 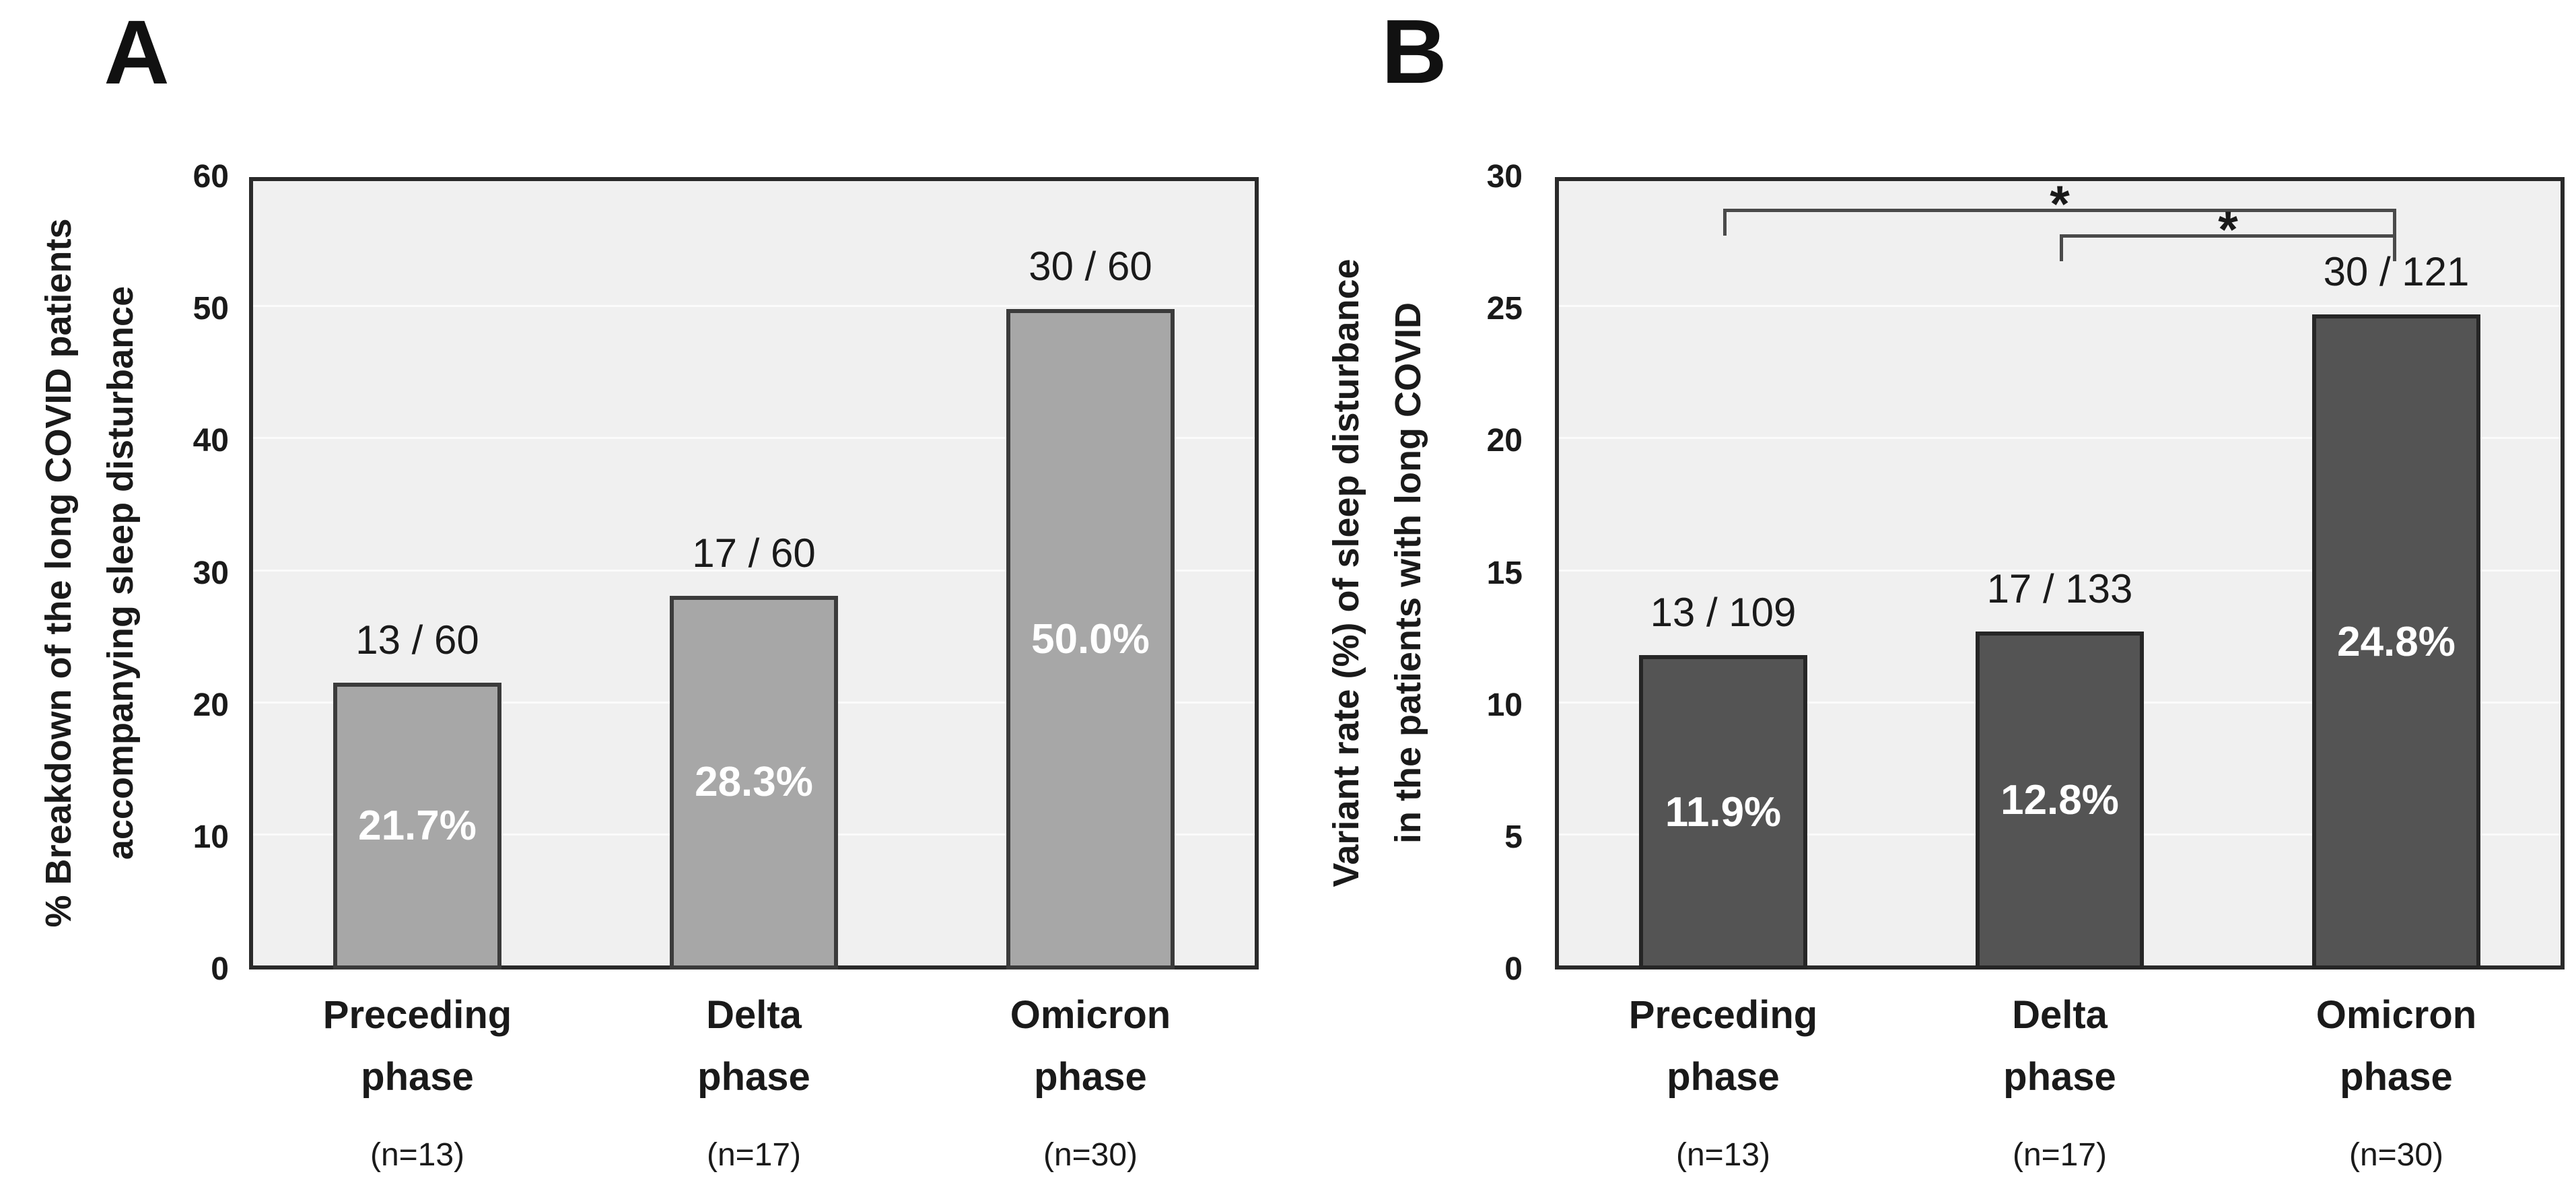 I want to click on y-tick-label: 60, so click(x=211, y=177).